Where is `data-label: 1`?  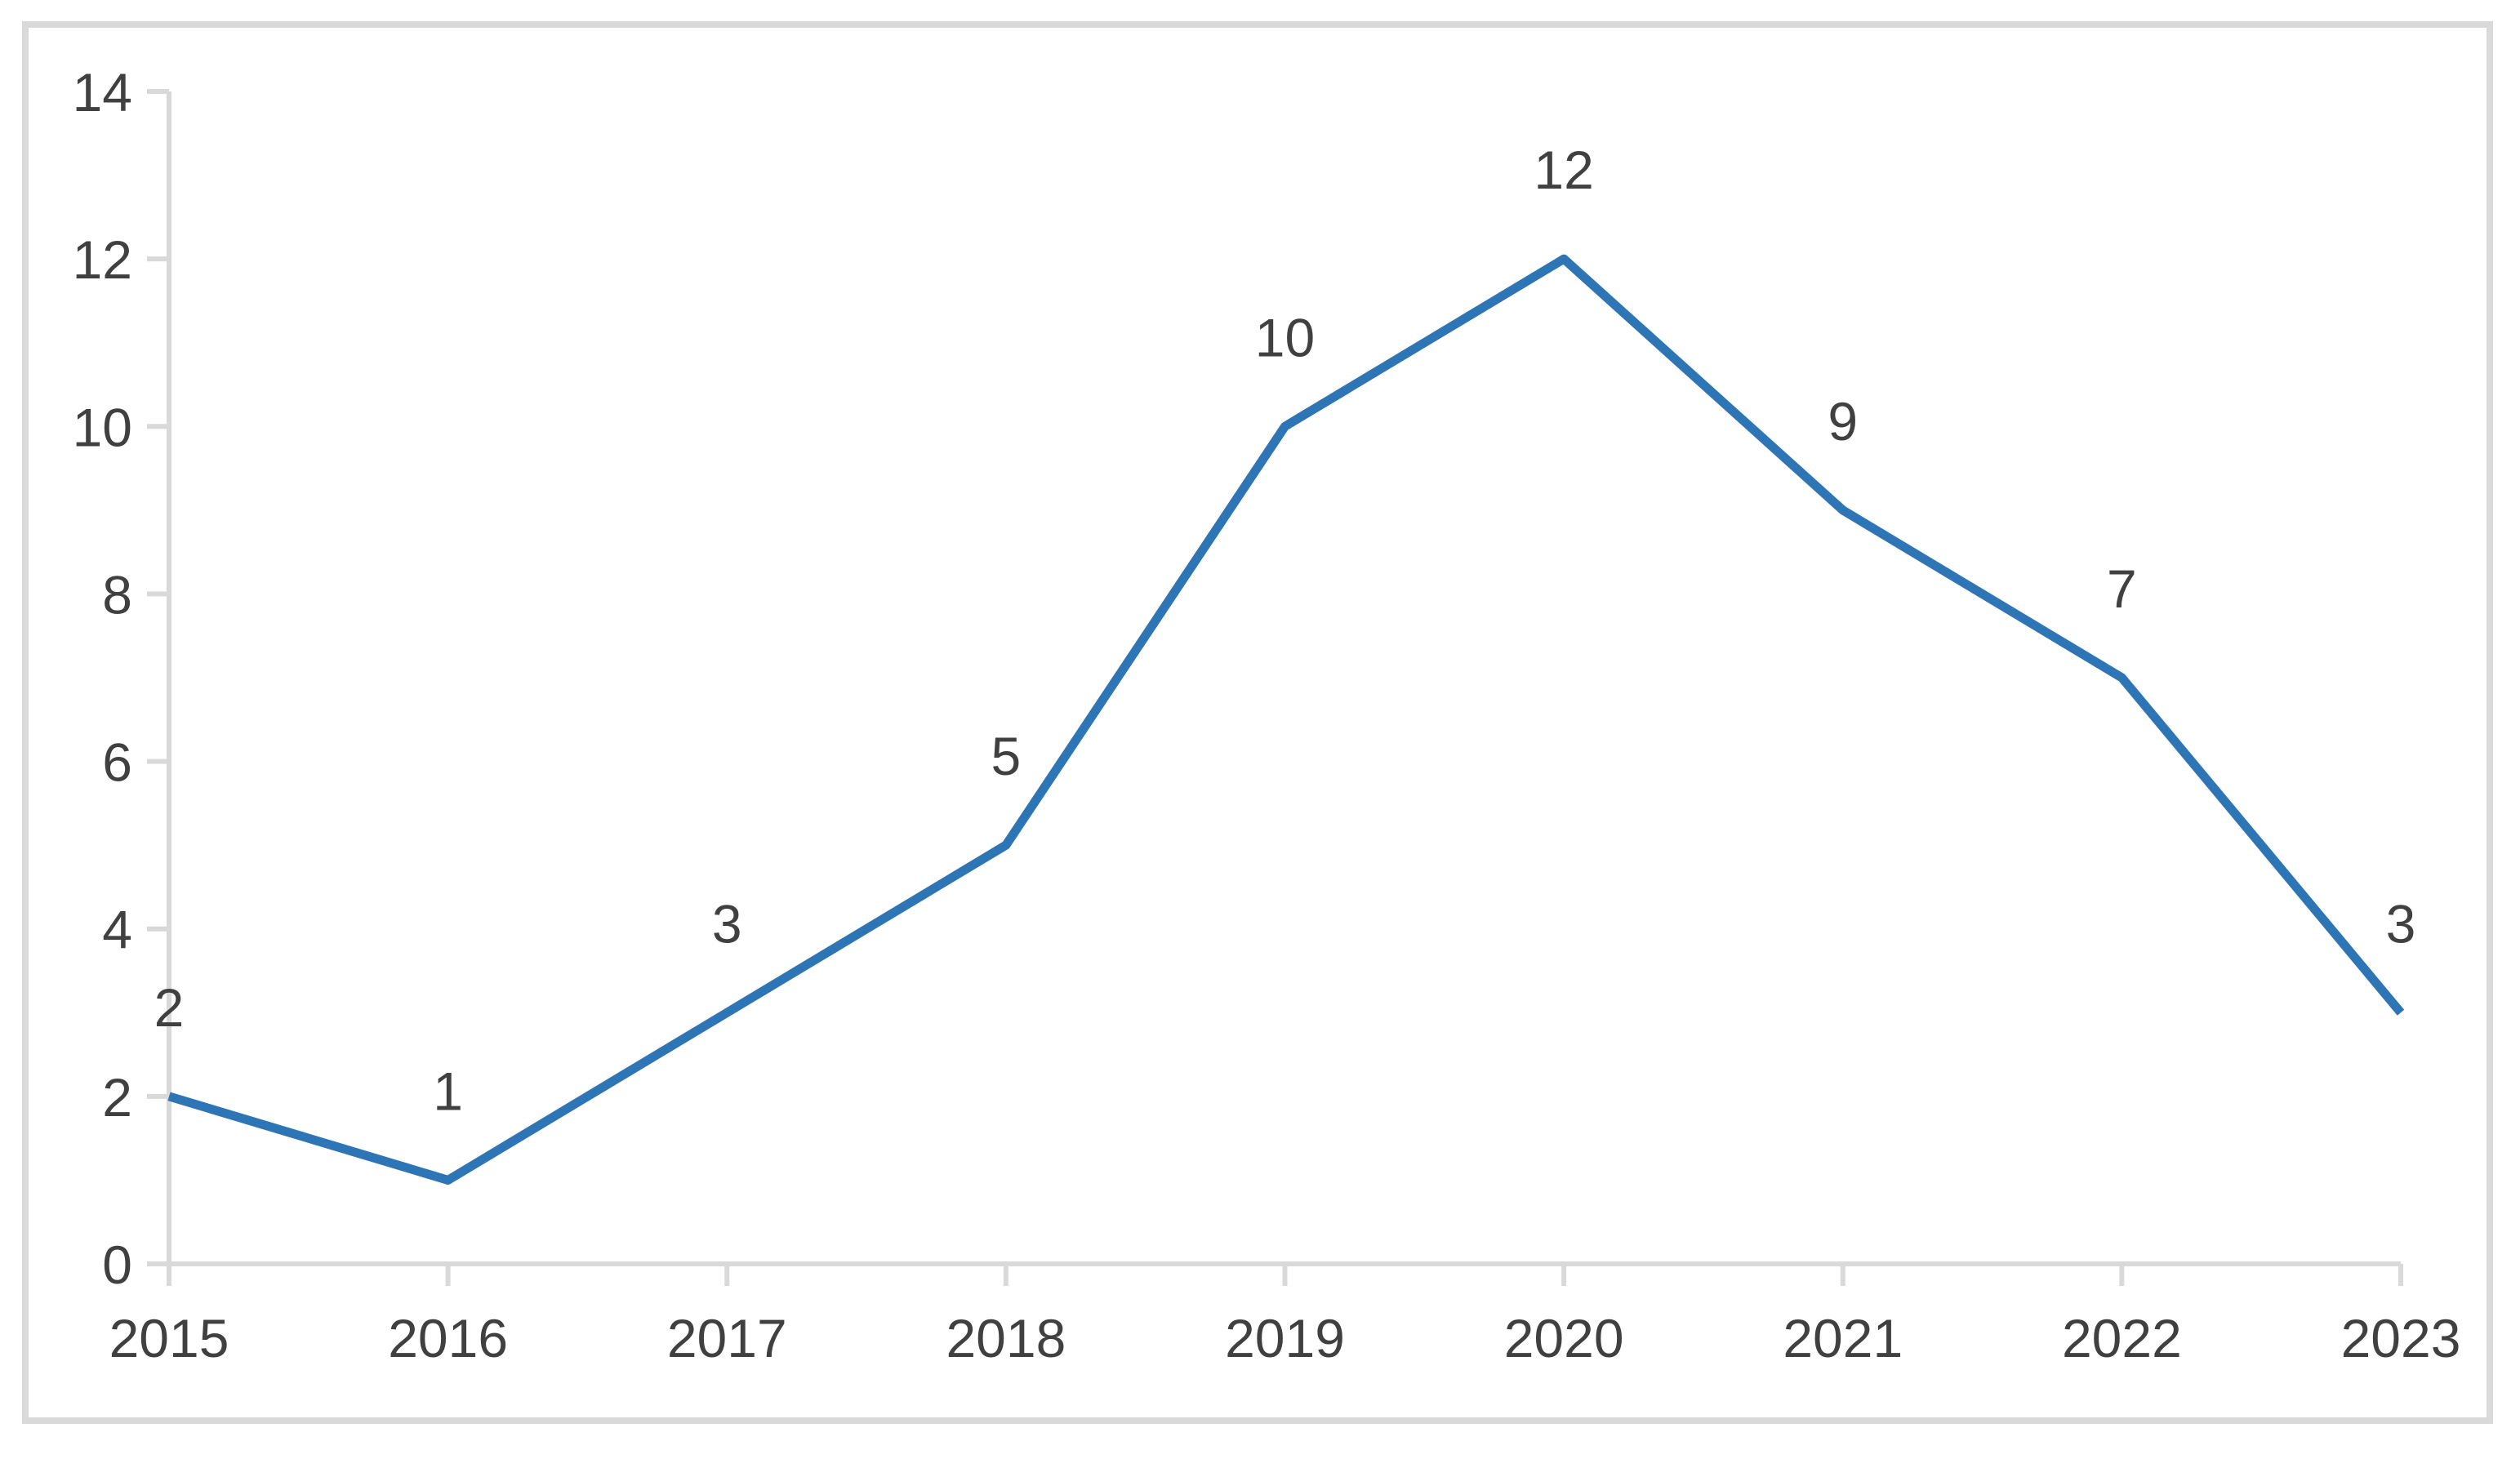
data-label: 1 is located at coordinates (448, 1091).